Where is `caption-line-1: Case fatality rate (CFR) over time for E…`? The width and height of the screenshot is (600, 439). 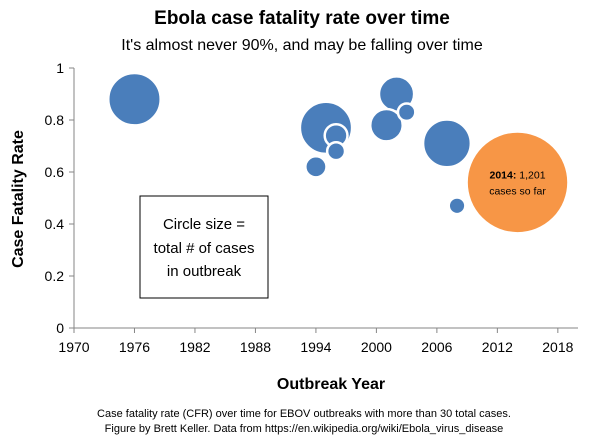 caption-line-1: Case fatality rate (CFR) over time for E… is located at coordinates (304, 414).